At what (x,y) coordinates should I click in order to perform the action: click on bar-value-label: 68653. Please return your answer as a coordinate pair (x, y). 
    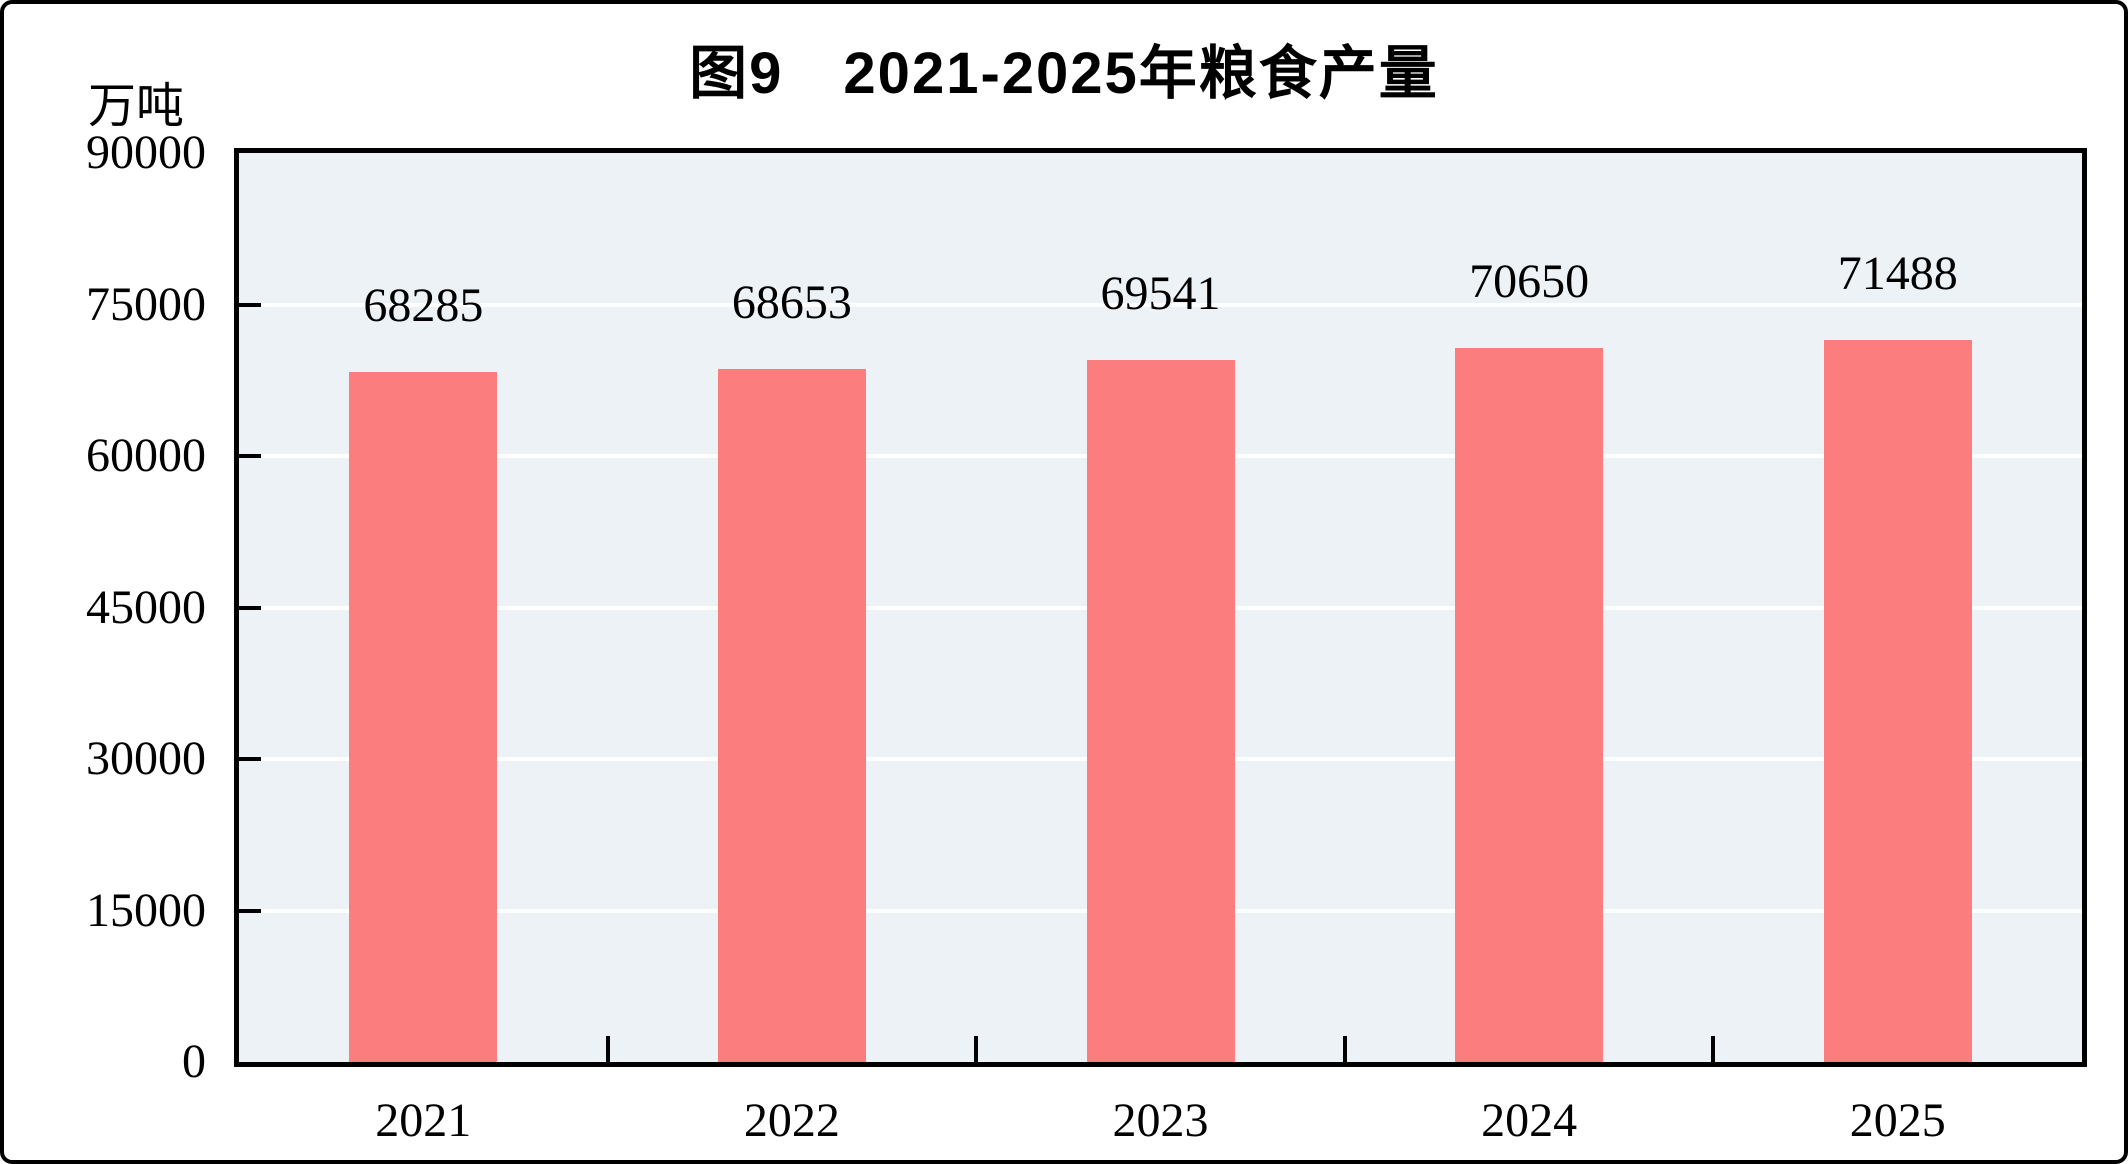
    Looking at the image, I should click on (791, 302).